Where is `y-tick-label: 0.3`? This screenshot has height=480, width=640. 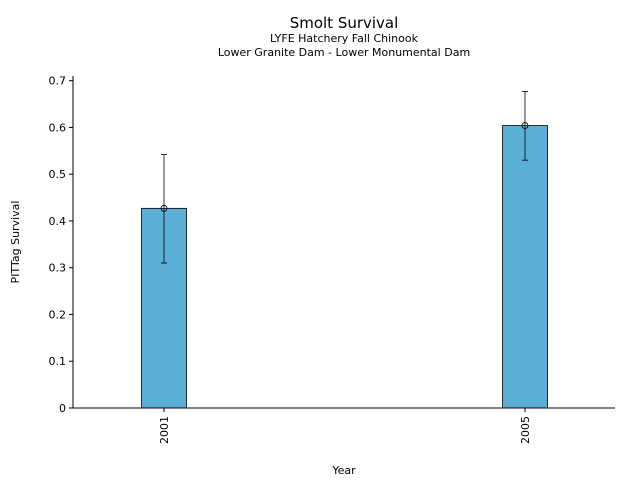 y-tick-label: 0.3 is located at coordinates (58, 268).